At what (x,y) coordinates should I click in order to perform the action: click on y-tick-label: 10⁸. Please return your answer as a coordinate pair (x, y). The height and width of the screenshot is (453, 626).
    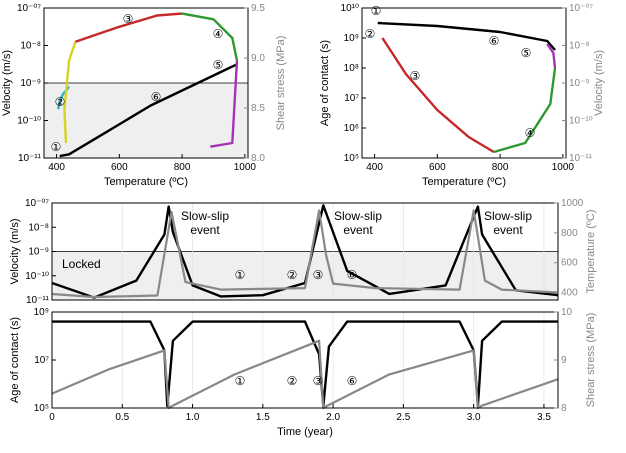
    Looking at the image, I should click on (351, 68).